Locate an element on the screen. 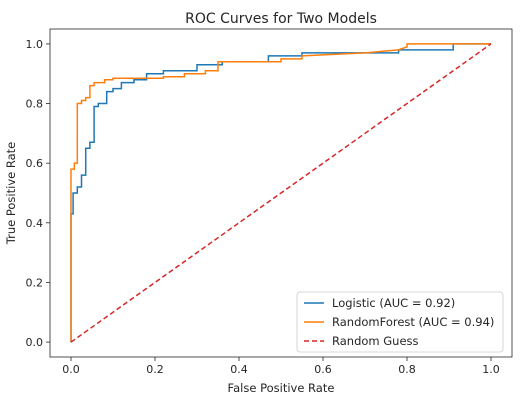  y-tick-label: 0.6 is located at coordinates (35, 163).